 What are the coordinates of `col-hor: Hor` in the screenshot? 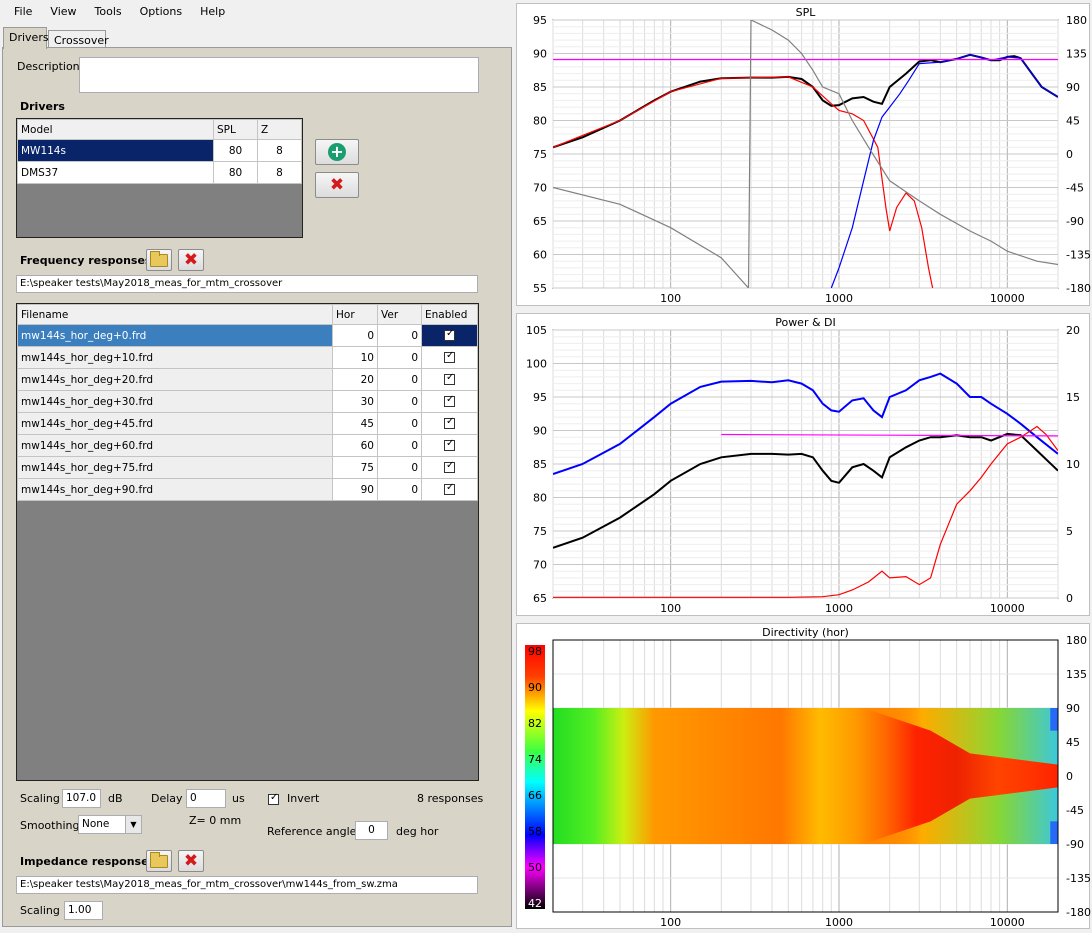 It's located at (355, 314).